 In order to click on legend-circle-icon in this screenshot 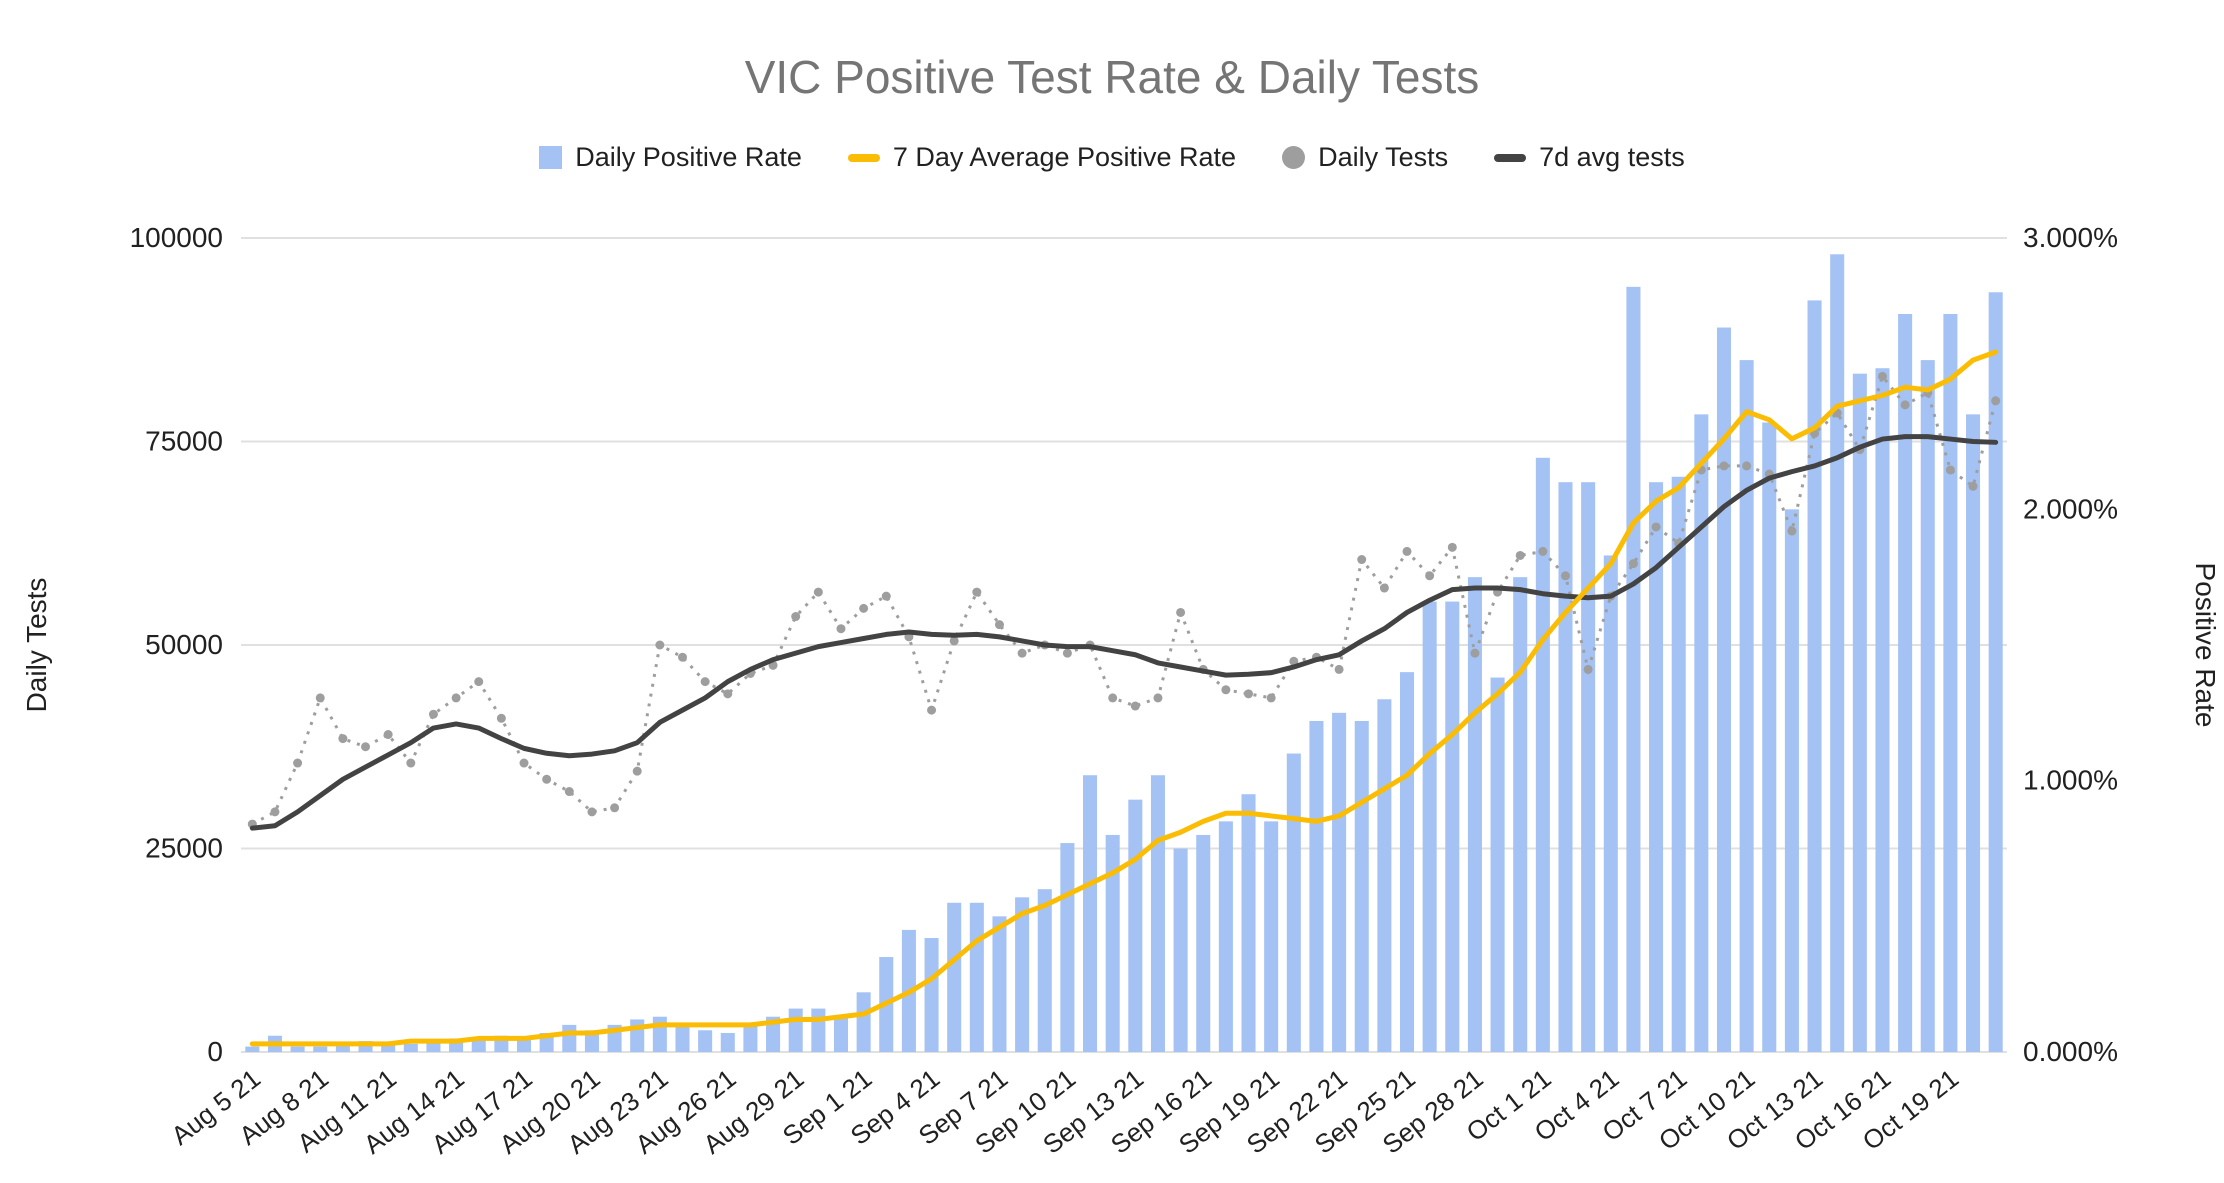, I will do `click(1294, 157)`.